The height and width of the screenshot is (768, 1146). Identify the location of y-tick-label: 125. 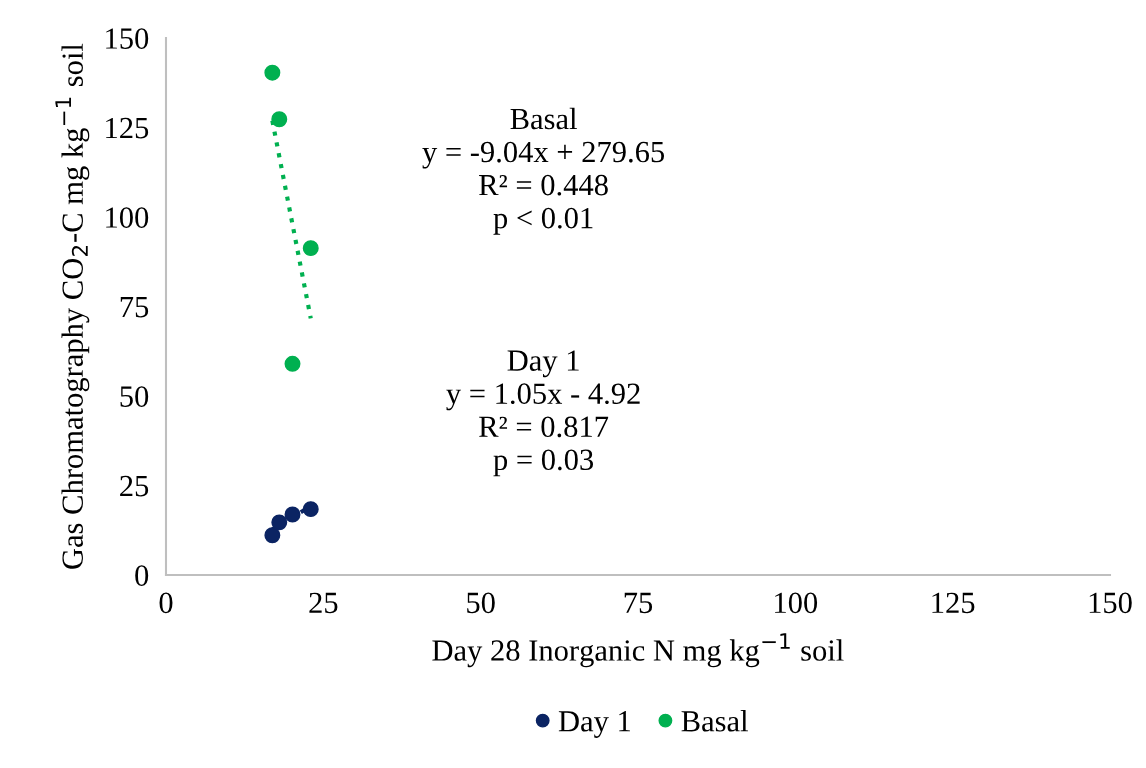
(127, 128).